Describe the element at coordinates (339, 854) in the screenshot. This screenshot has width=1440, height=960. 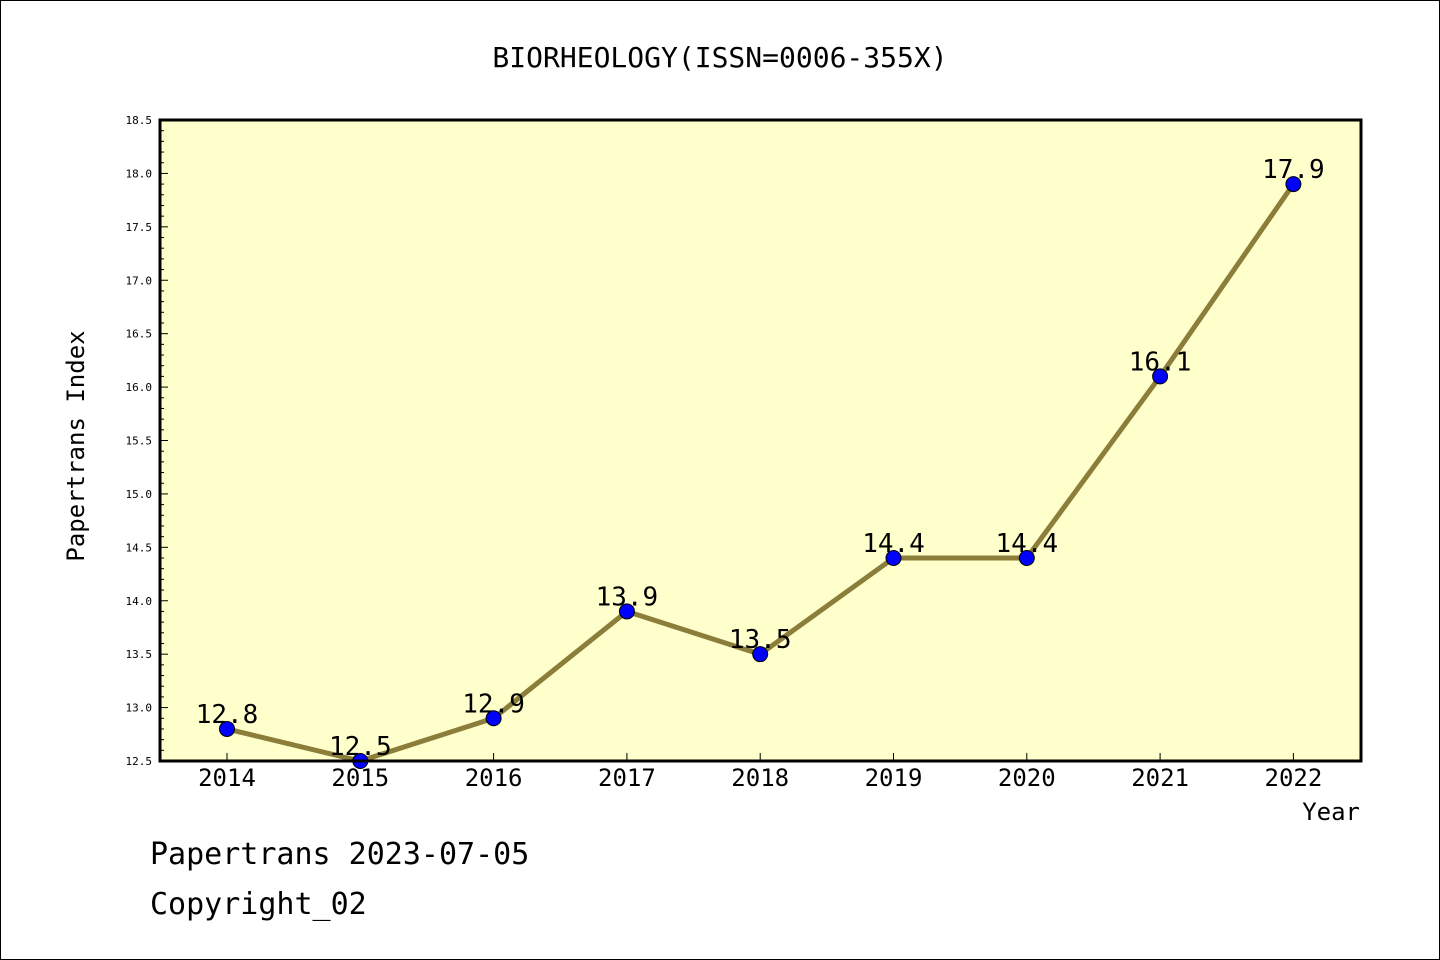
I see `footer-date: Papertrans 2023-07-05` at that location.